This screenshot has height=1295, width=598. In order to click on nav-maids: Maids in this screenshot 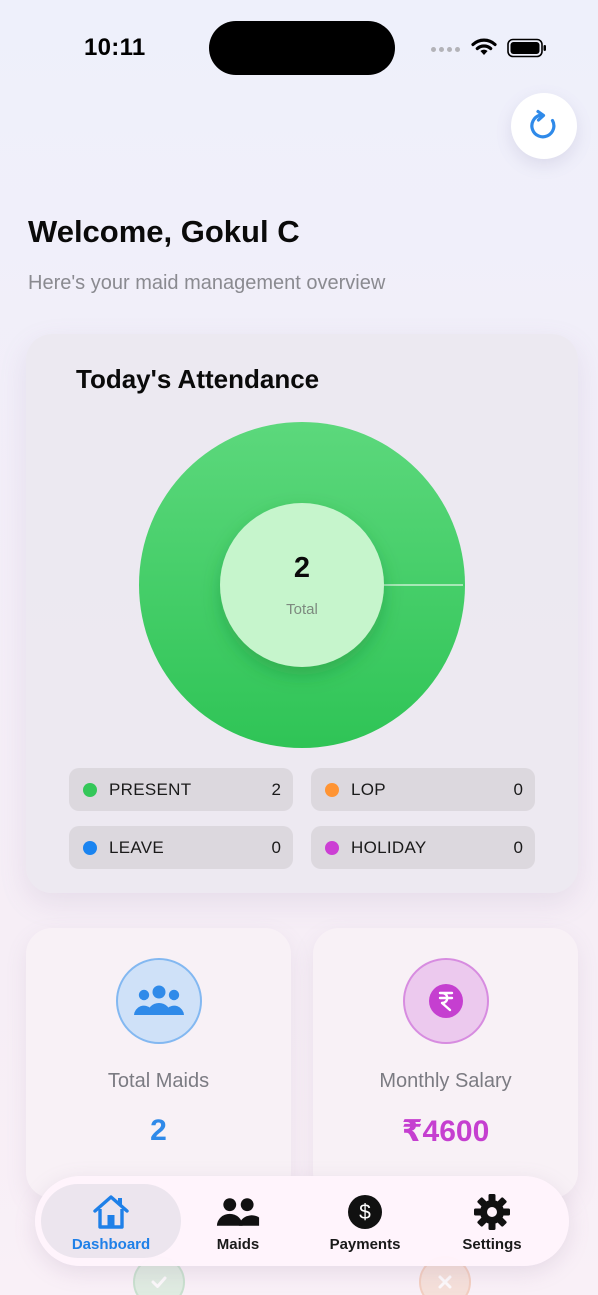, I will do `click(238, 1221)`.